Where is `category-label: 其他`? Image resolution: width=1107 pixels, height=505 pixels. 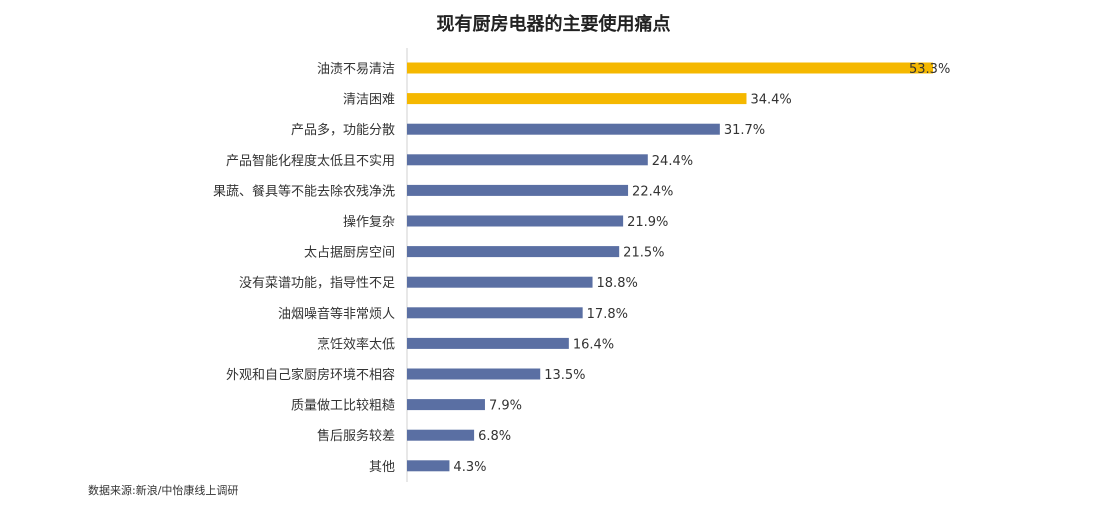
category-label: 其他 is located at coordinates (382, 467).